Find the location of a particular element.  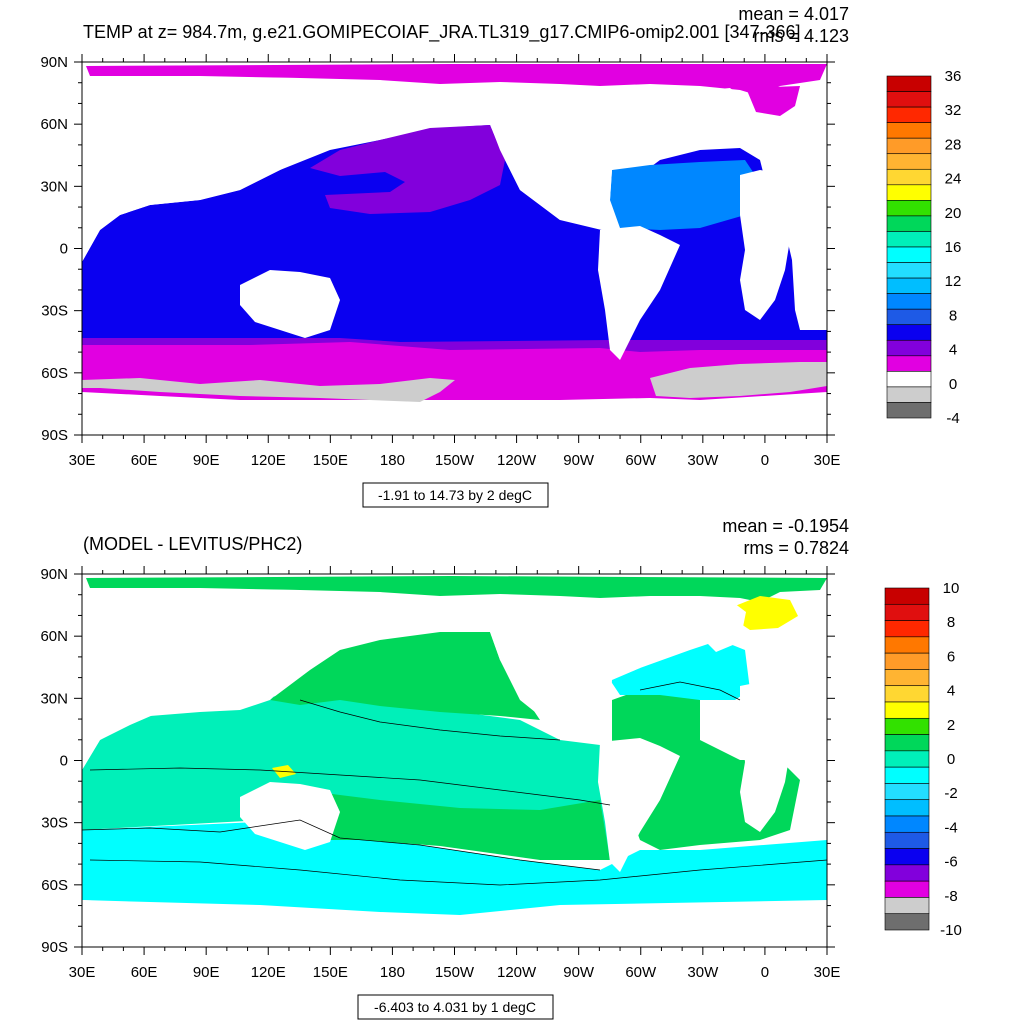

panel-2-rms: rms = 0.7824 is located at coordinates (796, 548).